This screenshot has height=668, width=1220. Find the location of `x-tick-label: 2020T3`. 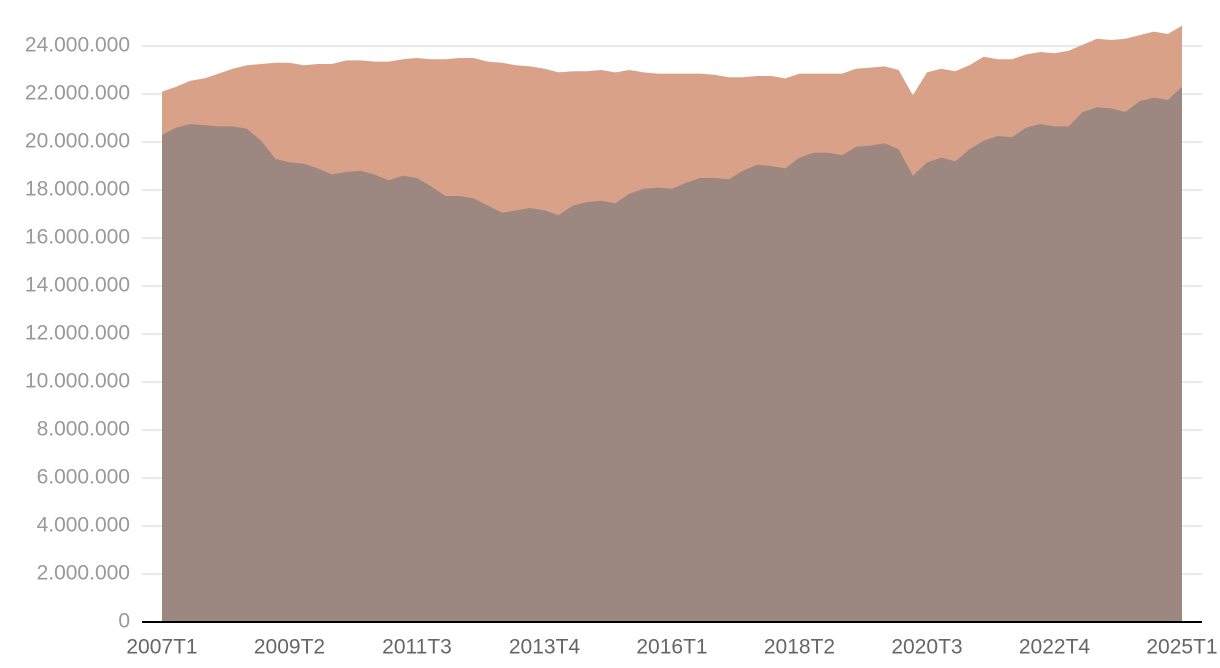

x-tick-label: 2020T3 is located at coordinates (926, 647).